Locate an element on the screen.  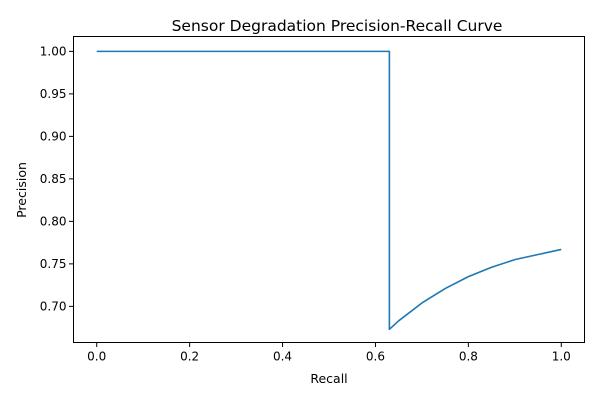
x-tick-label: 0.8 is located at coordinates (468, 357).